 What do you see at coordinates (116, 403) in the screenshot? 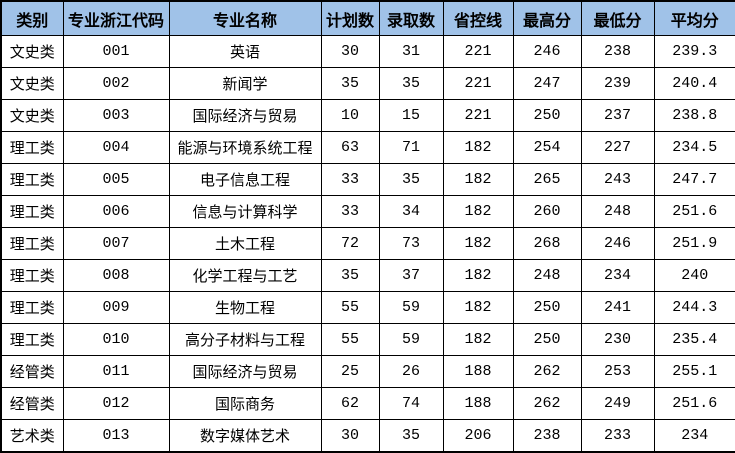
I see `table-cell: 012` at bounding box center [116, 403].